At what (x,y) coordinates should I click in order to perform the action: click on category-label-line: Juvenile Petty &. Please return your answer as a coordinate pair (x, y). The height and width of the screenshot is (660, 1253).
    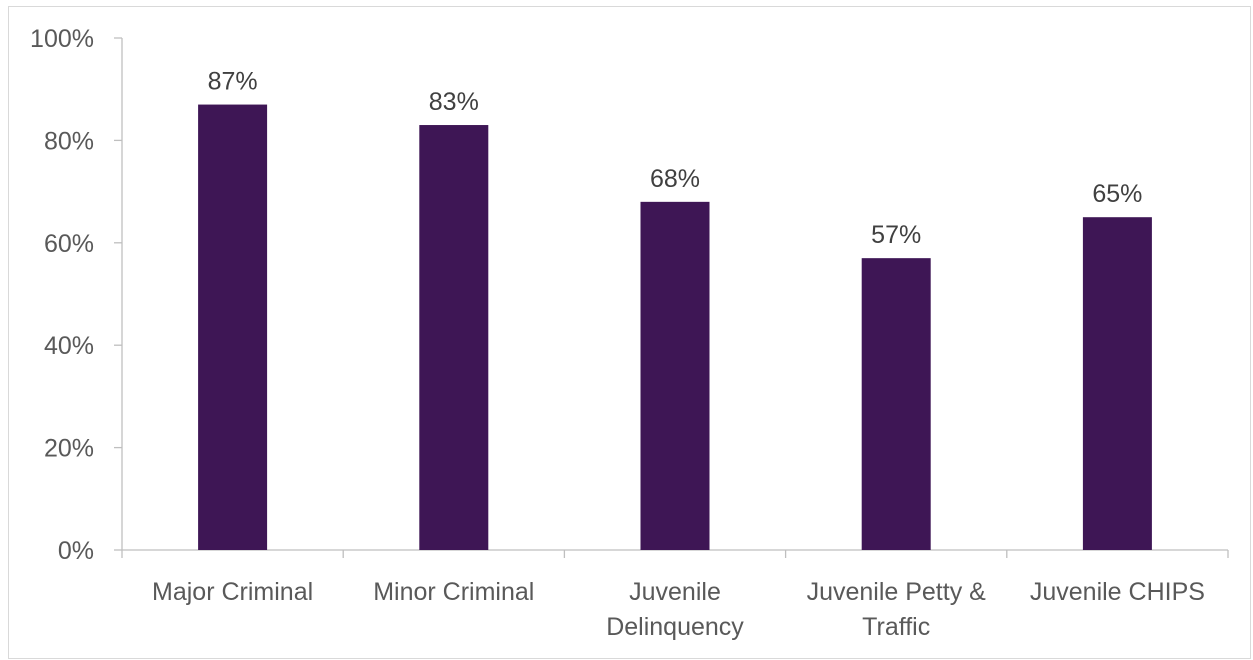
    Looking at the image, I should click on (897, 592).